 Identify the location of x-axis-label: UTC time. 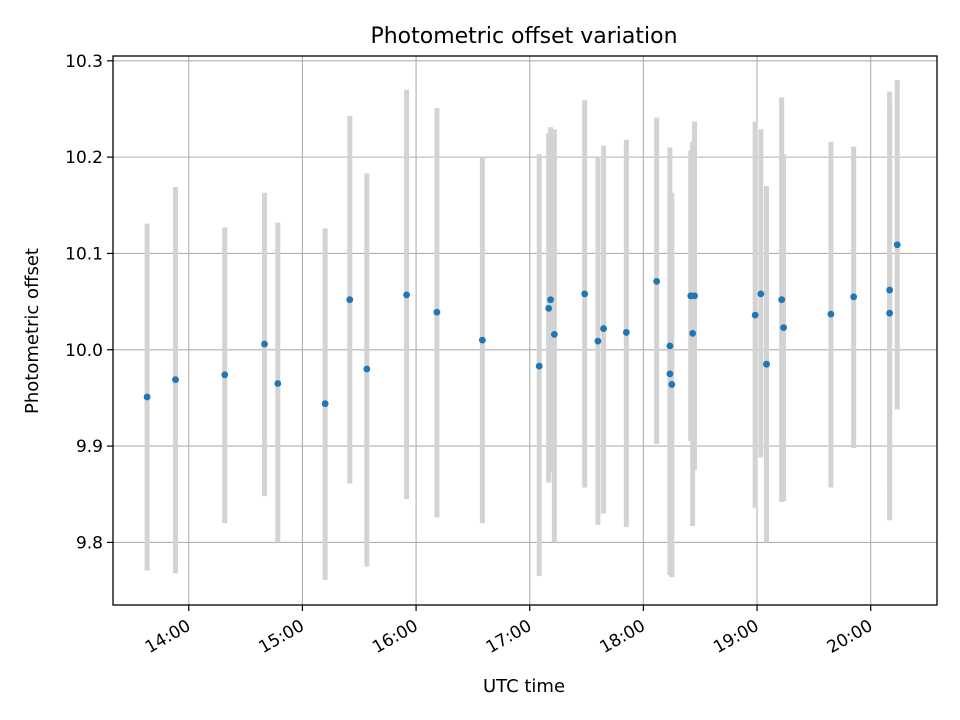
(524, 686).